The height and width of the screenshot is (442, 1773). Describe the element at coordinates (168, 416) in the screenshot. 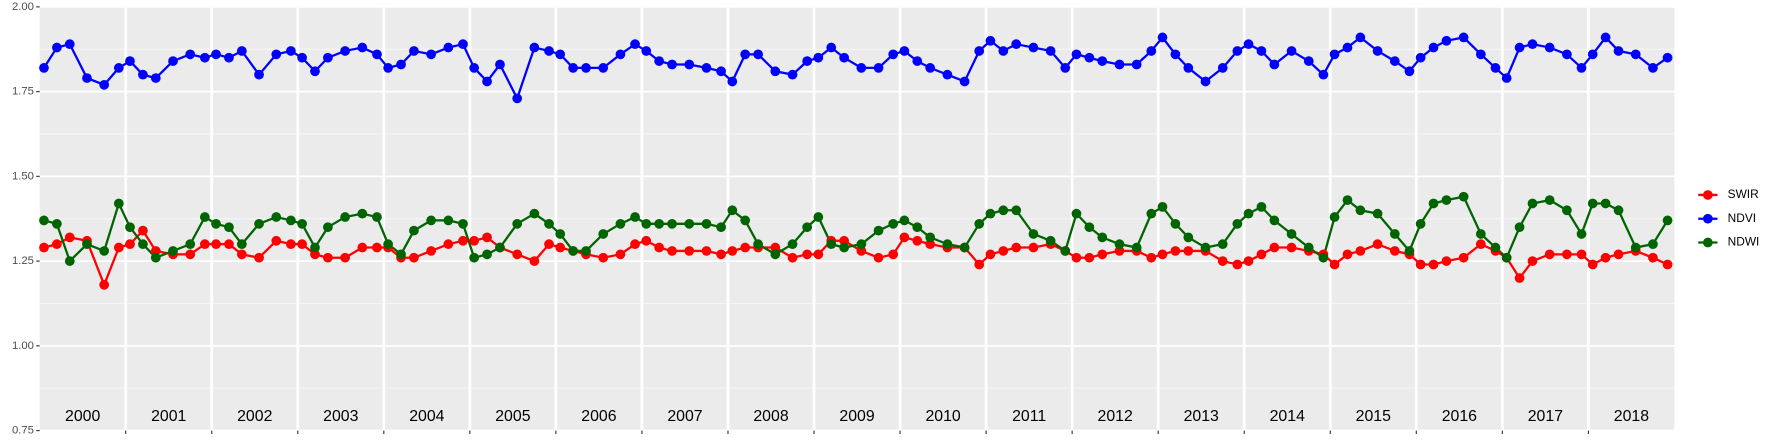

I see `year-label: 2001` at that location.